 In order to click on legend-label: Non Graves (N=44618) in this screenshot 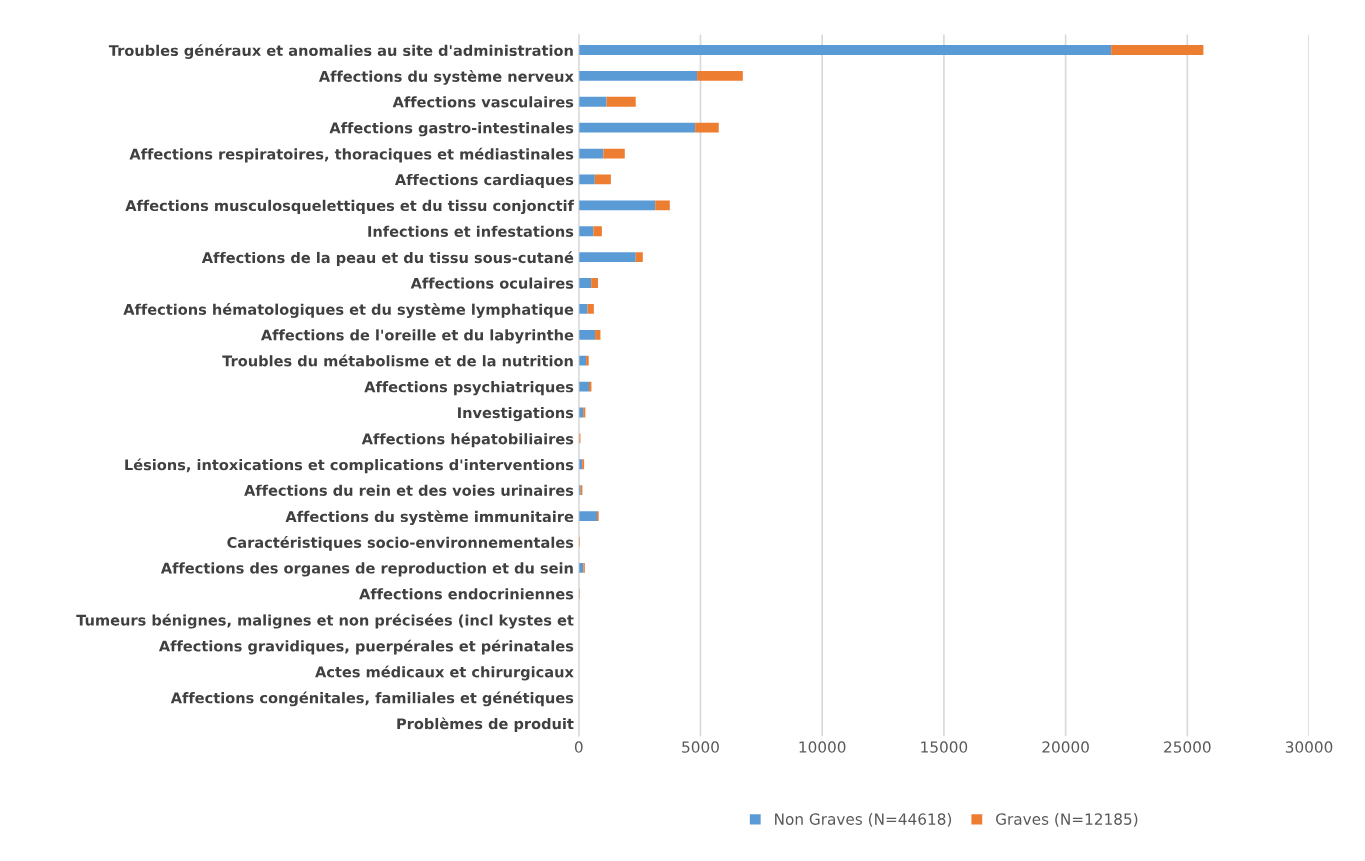, I will do `click(863, 820)`.